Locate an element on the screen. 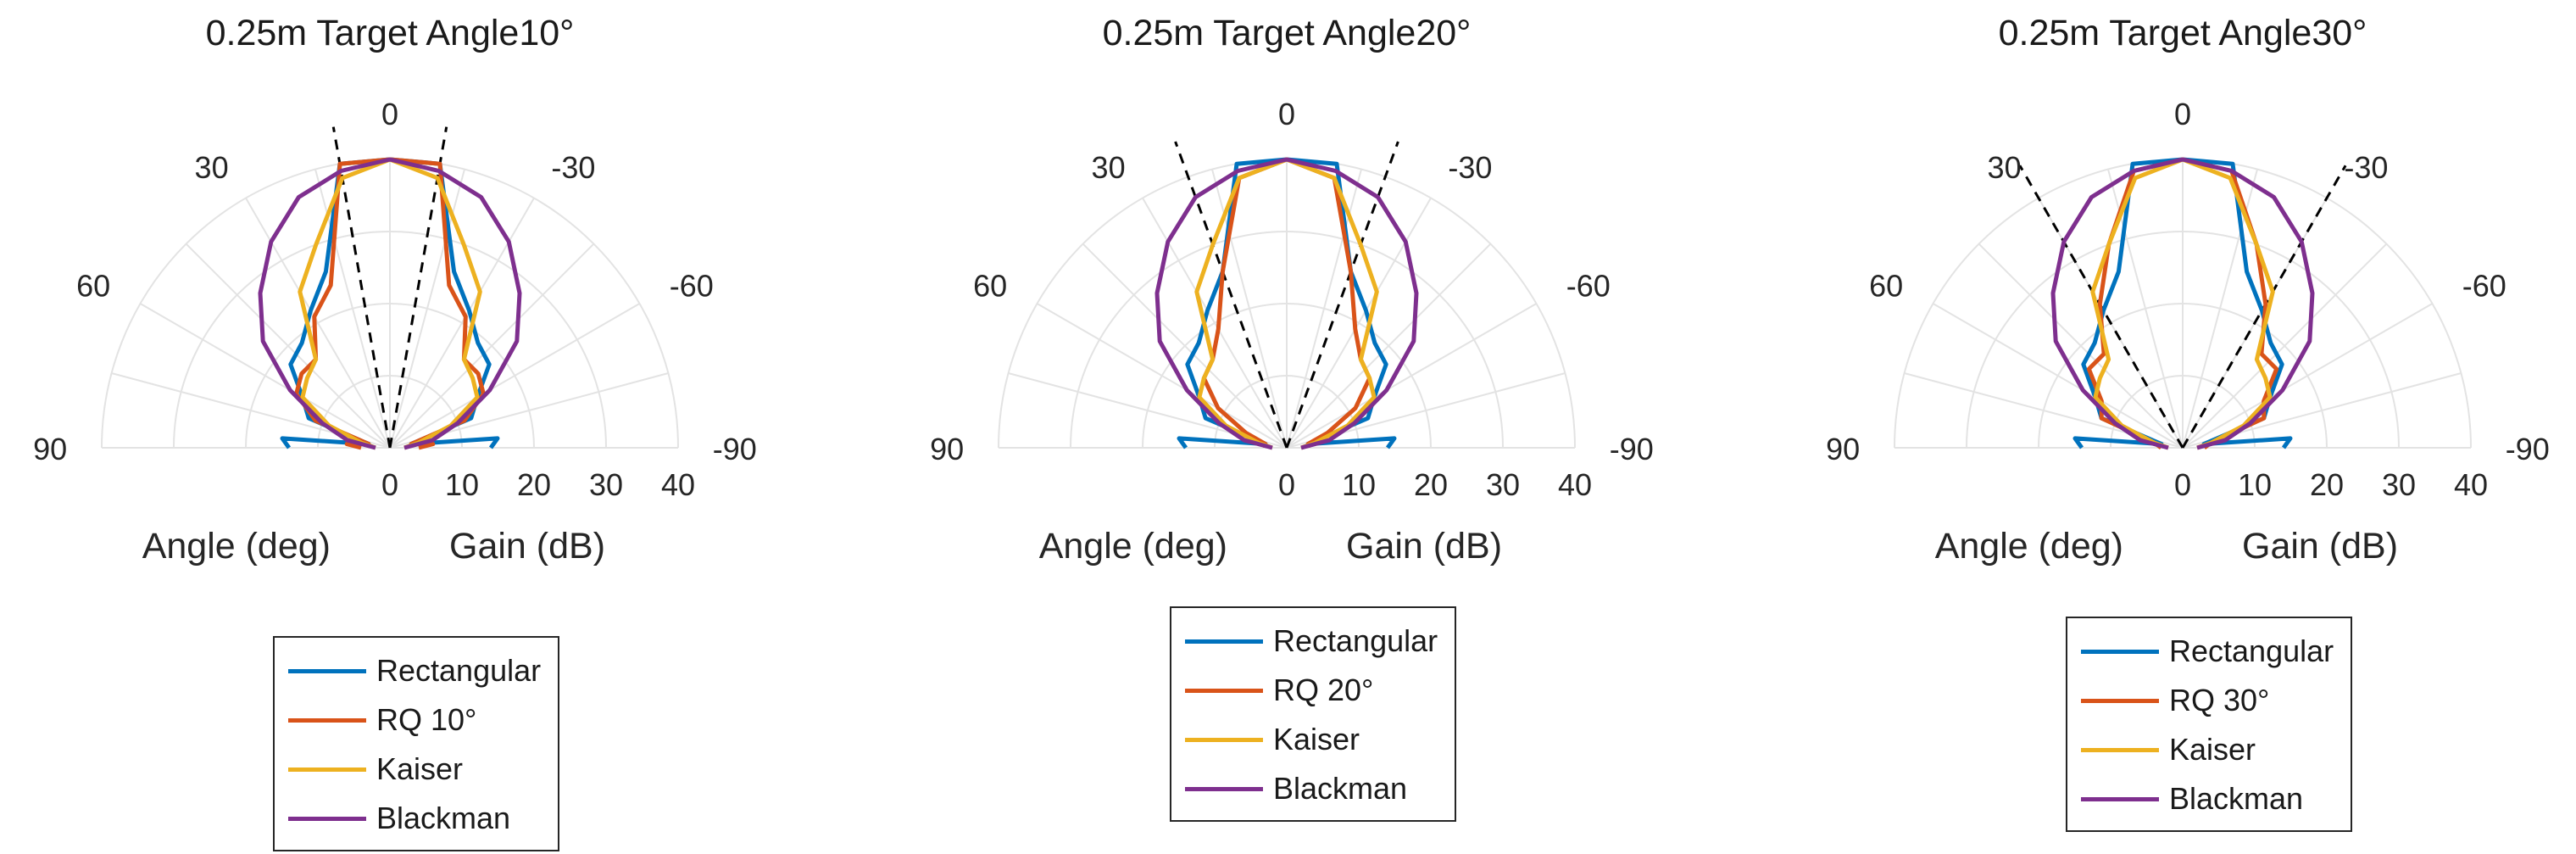 The image size is (2576, 854). legend: Rectangular RQ 30° Kaiser Blackman is located at coordinates (2209, 725).